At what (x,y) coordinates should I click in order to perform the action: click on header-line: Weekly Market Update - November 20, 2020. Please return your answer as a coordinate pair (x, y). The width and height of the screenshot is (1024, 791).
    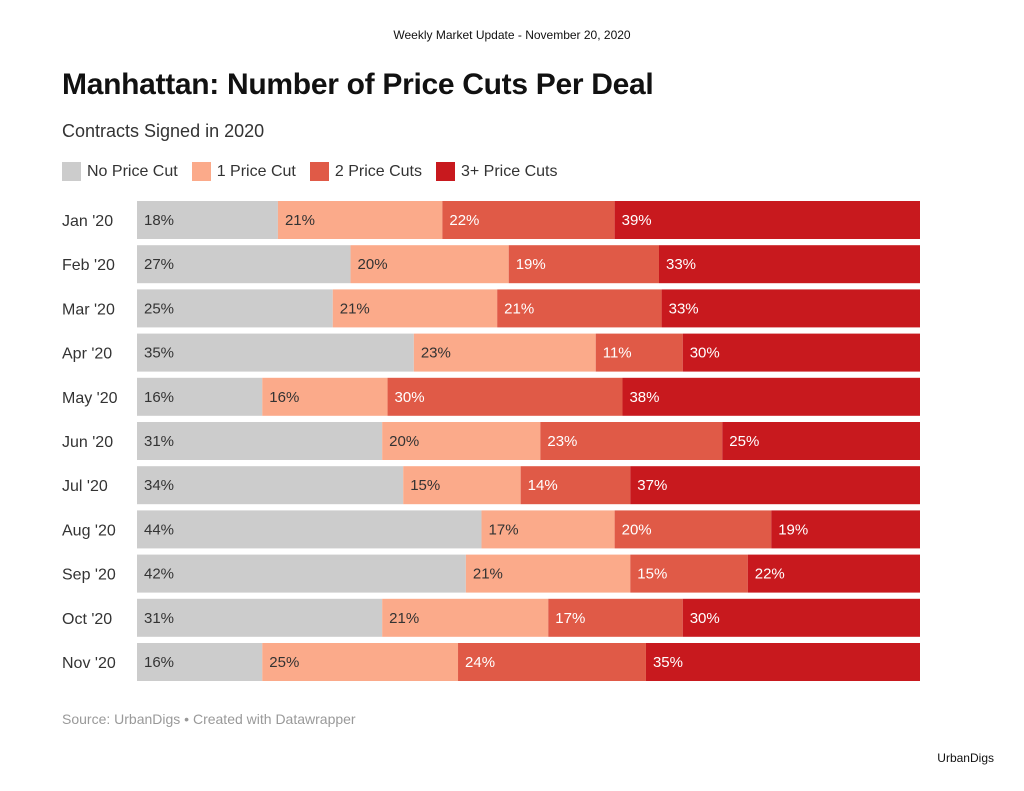
    Looking at the image, I should click on (512, 35).